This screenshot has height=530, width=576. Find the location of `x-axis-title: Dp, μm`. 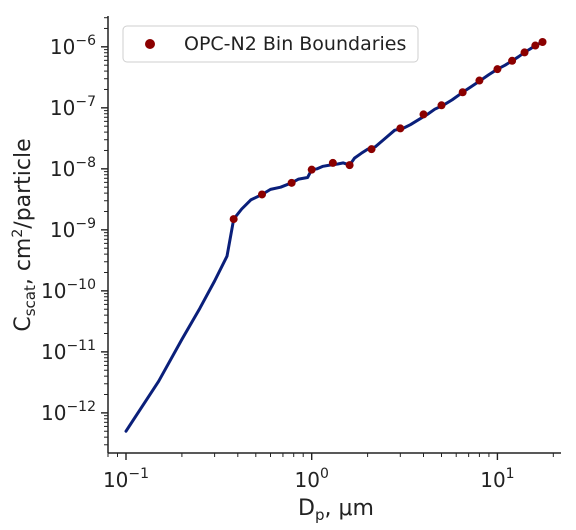

x-axis-title: Dp, μm is located at coordinates (336, 510).